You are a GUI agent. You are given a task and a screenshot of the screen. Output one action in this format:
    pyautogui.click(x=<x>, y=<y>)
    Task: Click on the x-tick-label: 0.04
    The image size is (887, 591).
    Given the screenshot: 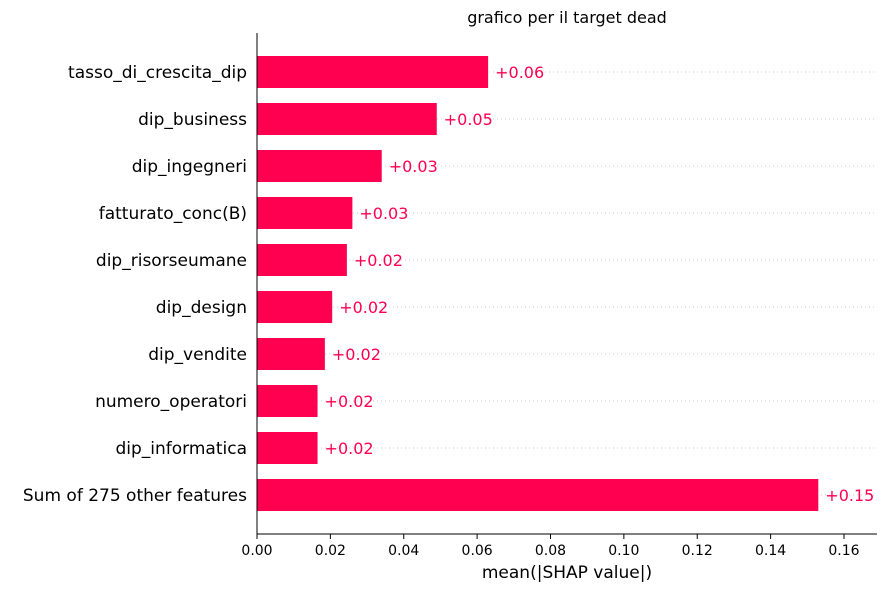 What is the action you would take?
    pyautogui.click(x=403, y=551)
    